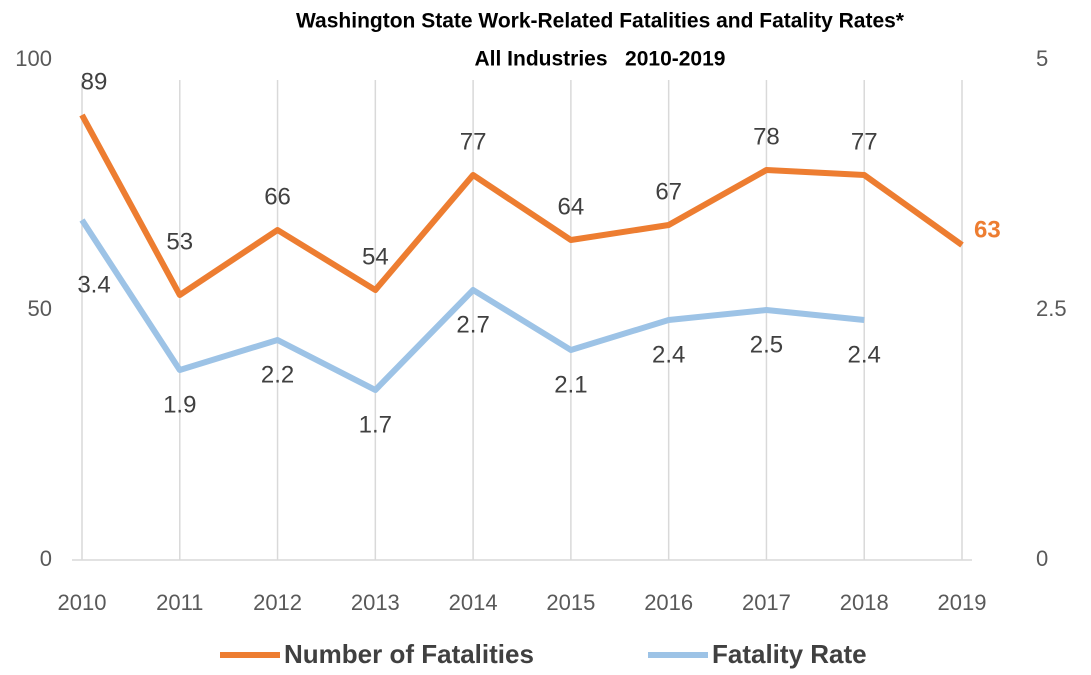  I want to click on data-label: 66, so click(277, 196).